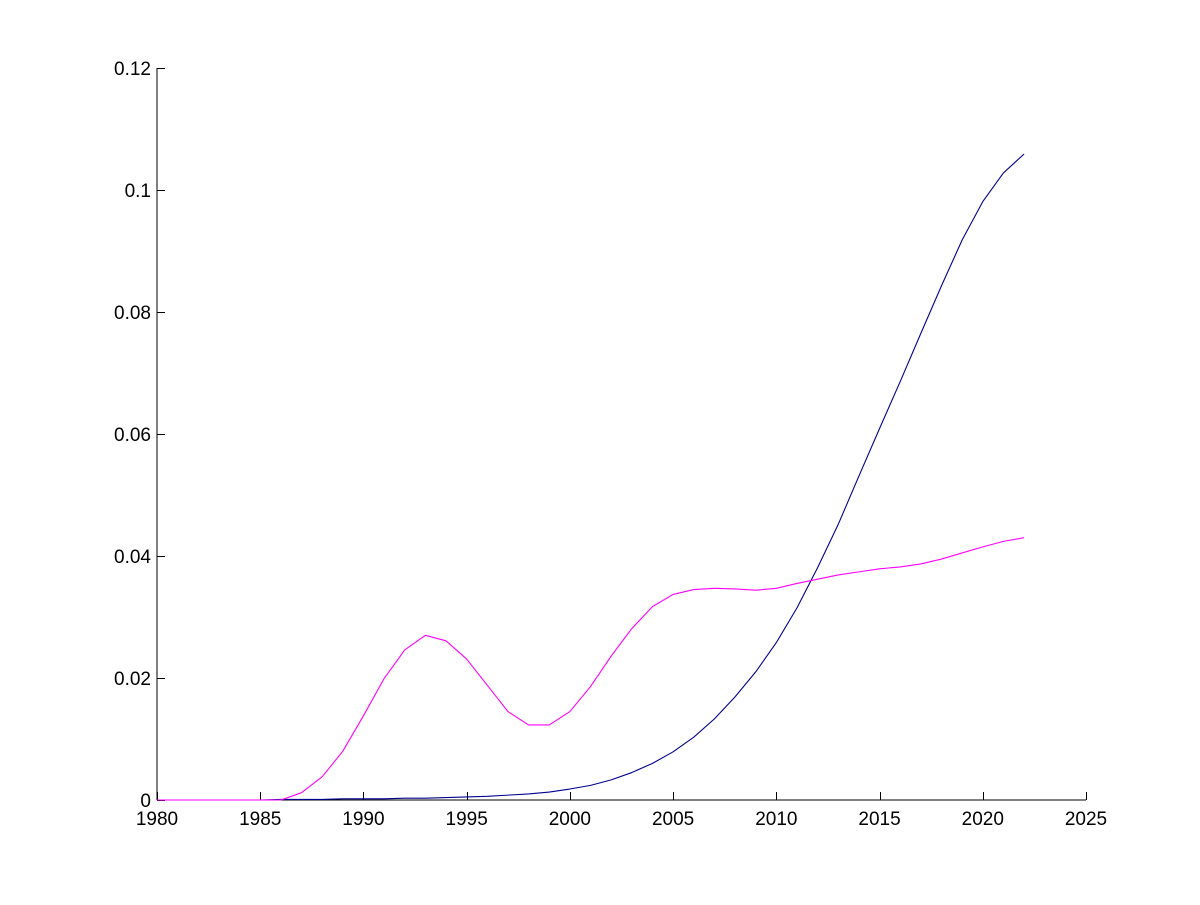  I want to click on x-tick-label: 1985, so click(260, 819).